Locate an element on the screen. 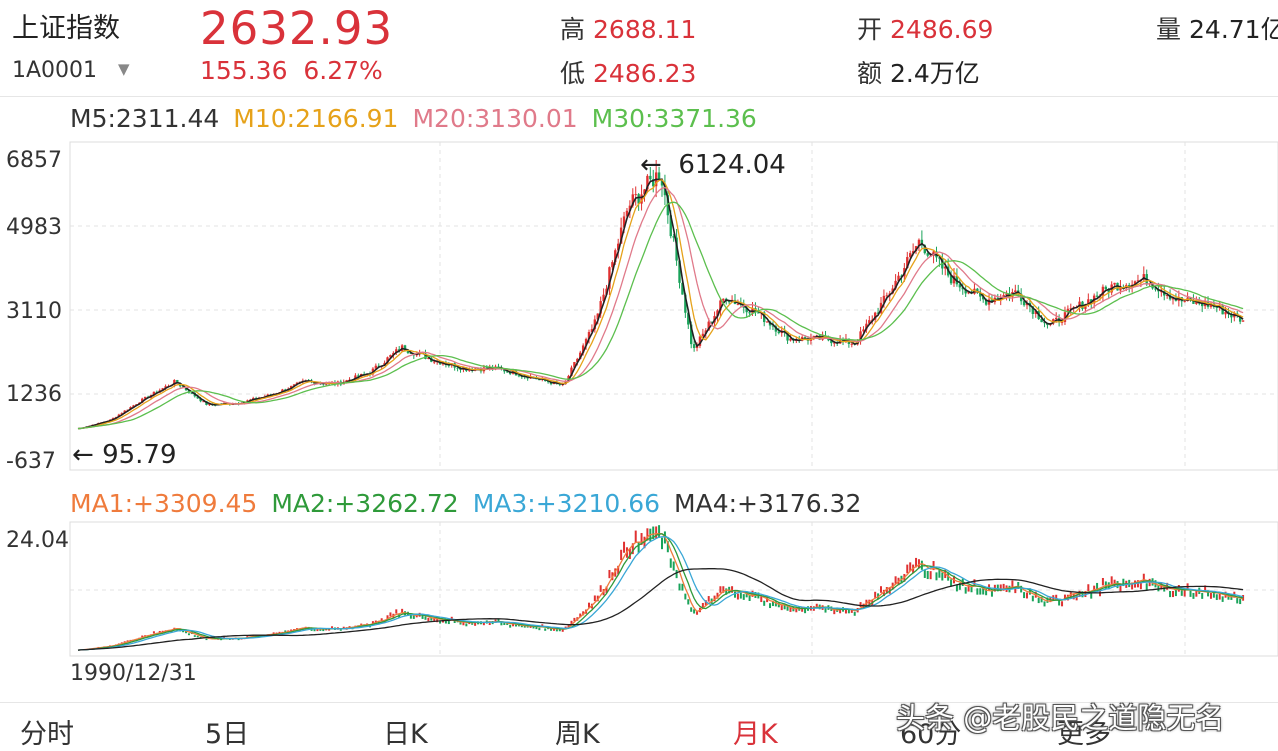 The image size is (1278, 751). tab-7: 更多 is located at coordinates (1084, 734).